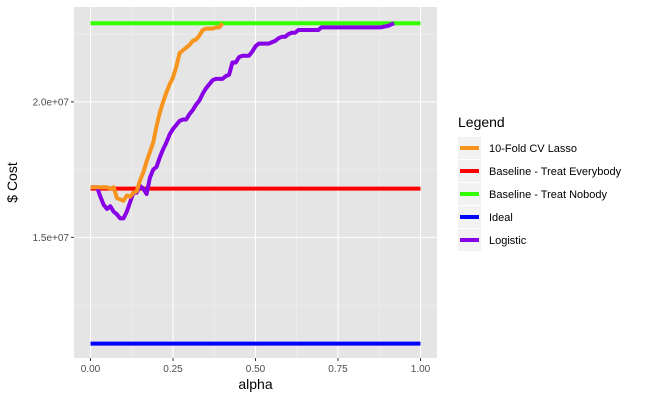 This screenshot has width=645, height=400. I want to click on y-tick-label: 2.0e+07, so click(51, 102).